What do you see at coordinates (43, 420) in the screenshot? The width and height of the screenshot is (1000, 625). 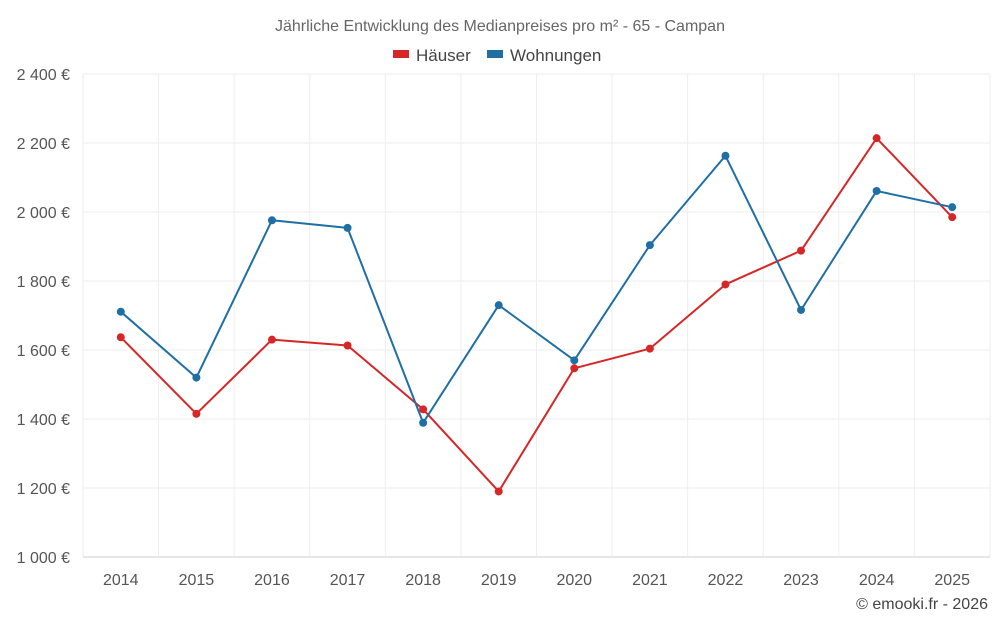 I see `y-tick-label: 1 400 €` at bounding box center [43, 420].